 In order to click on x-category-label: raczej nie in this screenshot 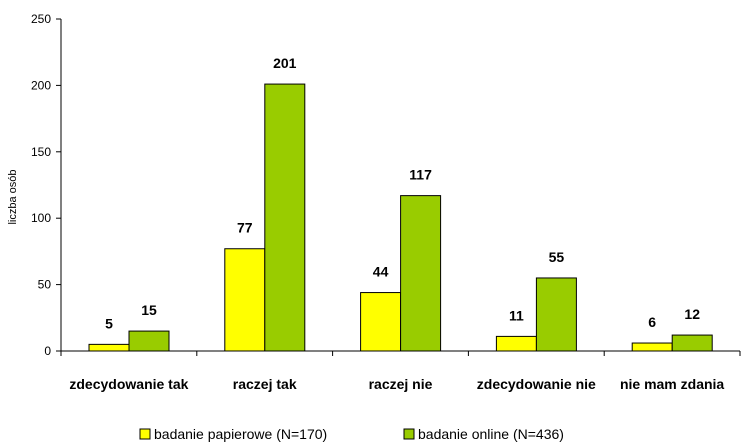, I will do `click(401, 384)`.